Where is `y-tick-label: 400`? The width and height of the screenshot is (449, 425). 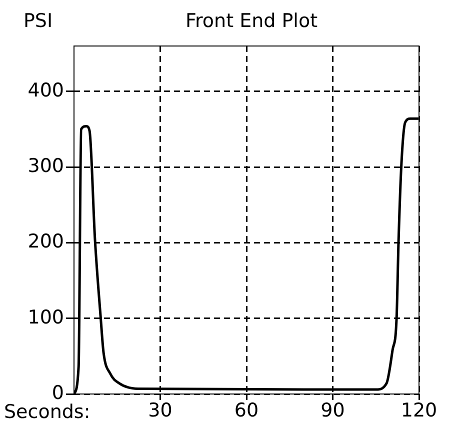
y-tick-label: 400 is located at coordinates (46, 90).